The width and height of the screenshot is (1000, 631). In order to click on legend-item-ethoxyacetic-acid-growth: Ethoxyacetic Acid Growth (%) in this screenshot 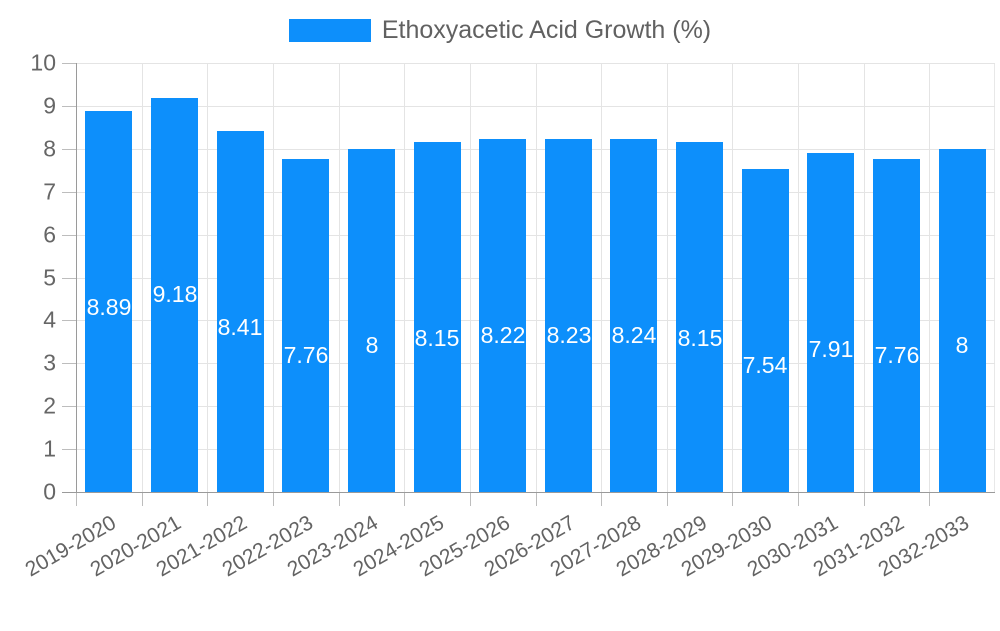, I will do `click(500, 29)`.